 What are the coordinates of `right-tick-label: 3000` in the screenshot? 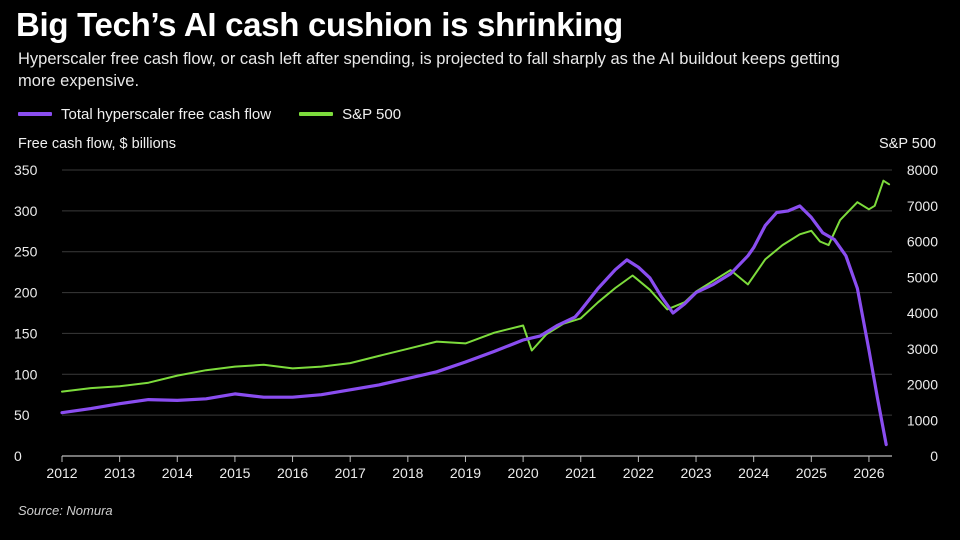 It's located at (922, 349).